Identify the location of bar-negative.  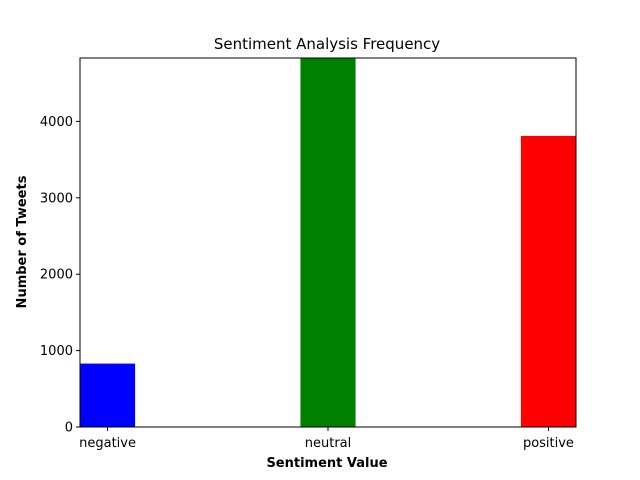
(108, 395).